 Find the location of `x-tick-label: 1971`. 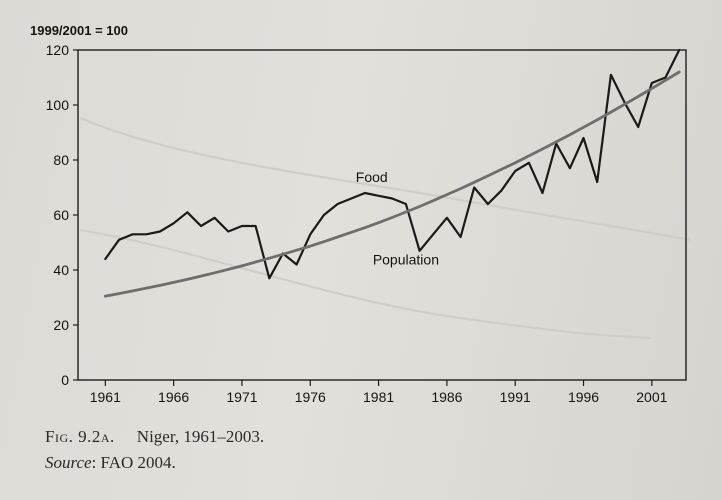

x-tick-label: 1971 is located at coordinates (241, 397).